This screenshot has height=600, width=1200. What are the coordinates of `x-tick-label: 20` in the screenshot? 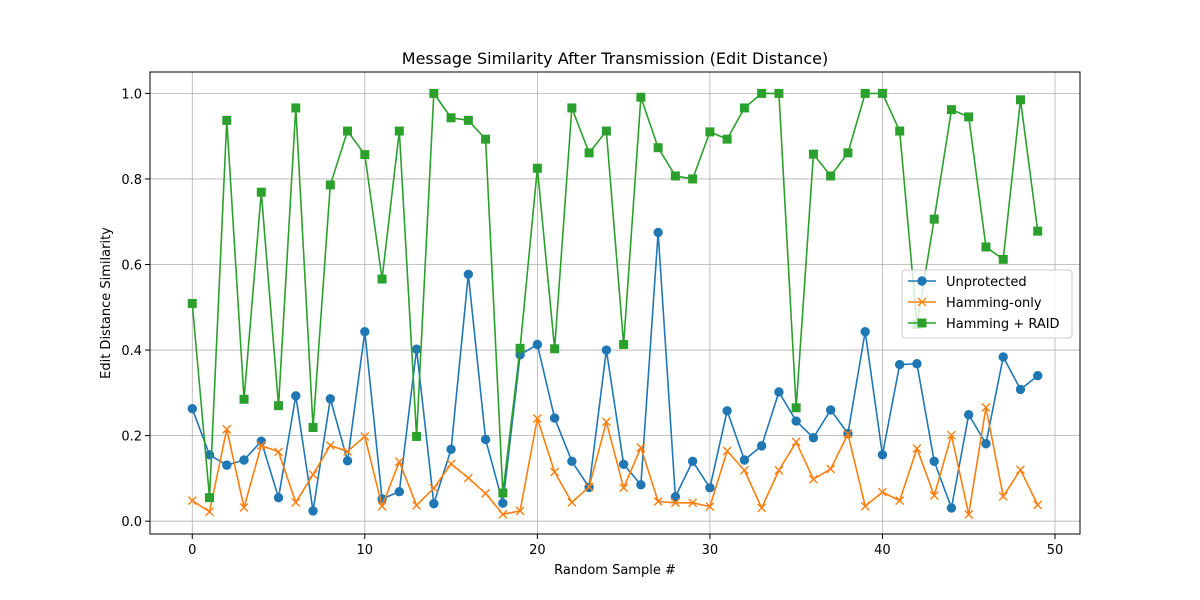 It's located at (537, 550).